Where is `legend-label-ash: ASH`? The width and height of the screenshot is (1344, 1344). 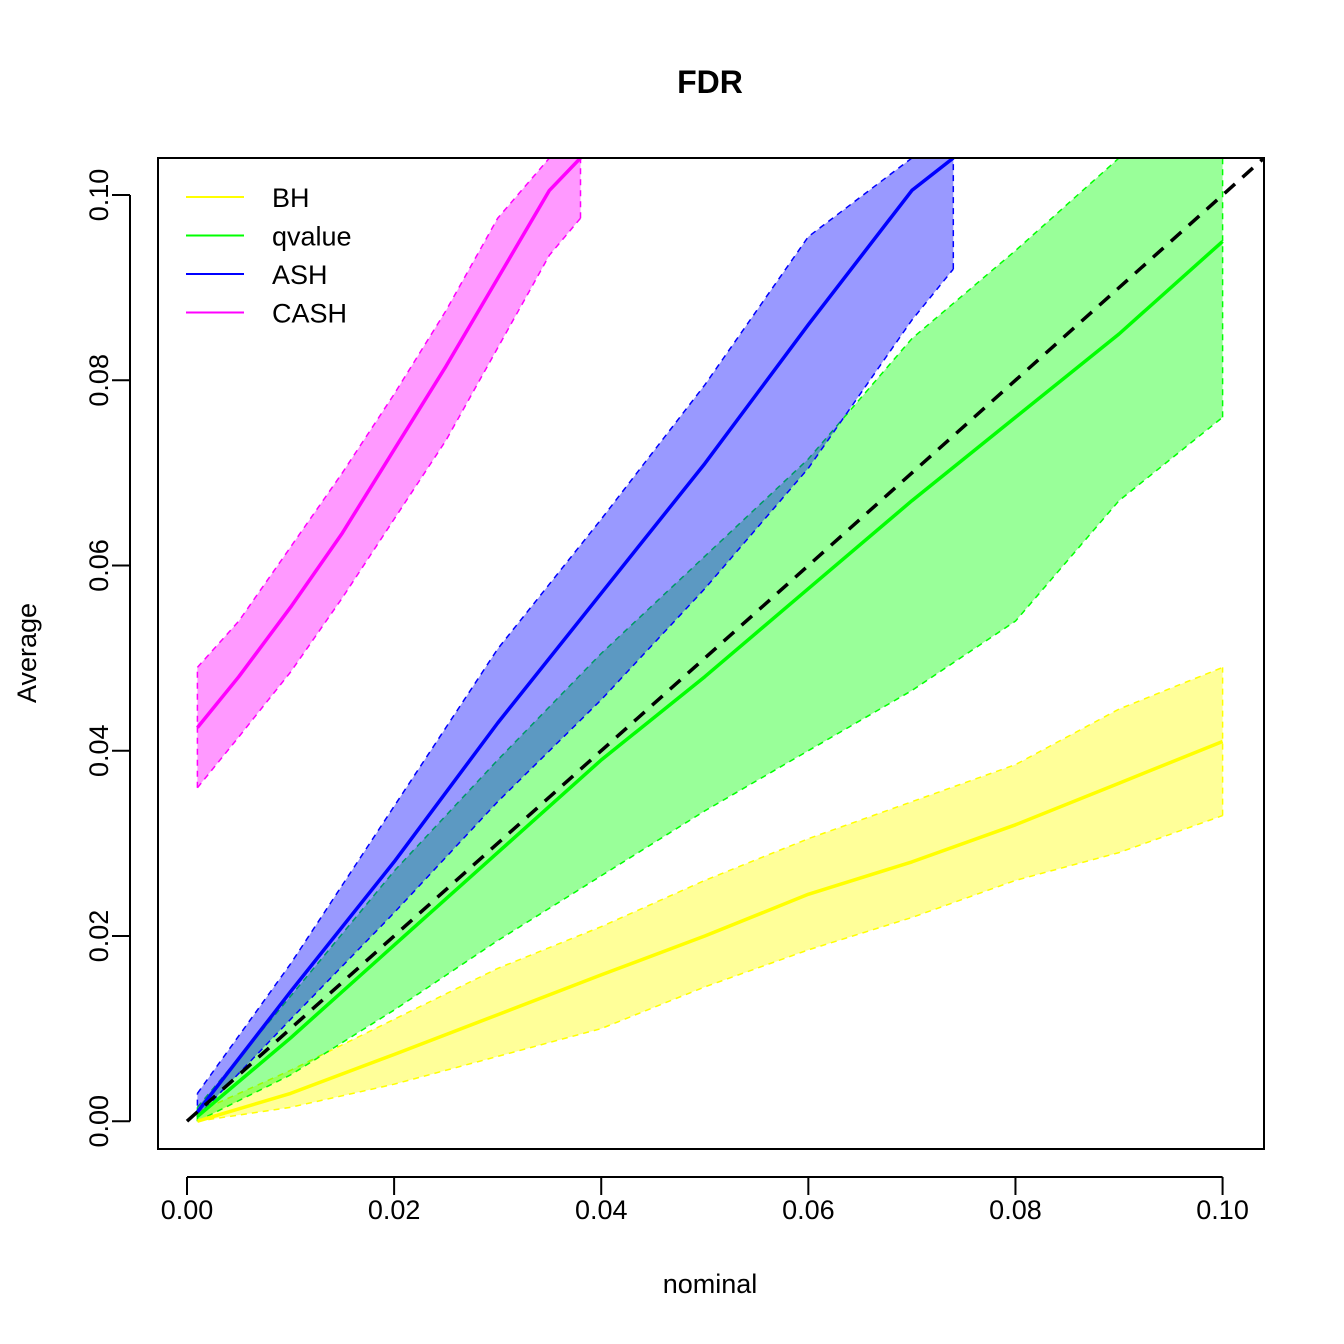 legend-label-ash: ASH is located at coordinates (300, 275).